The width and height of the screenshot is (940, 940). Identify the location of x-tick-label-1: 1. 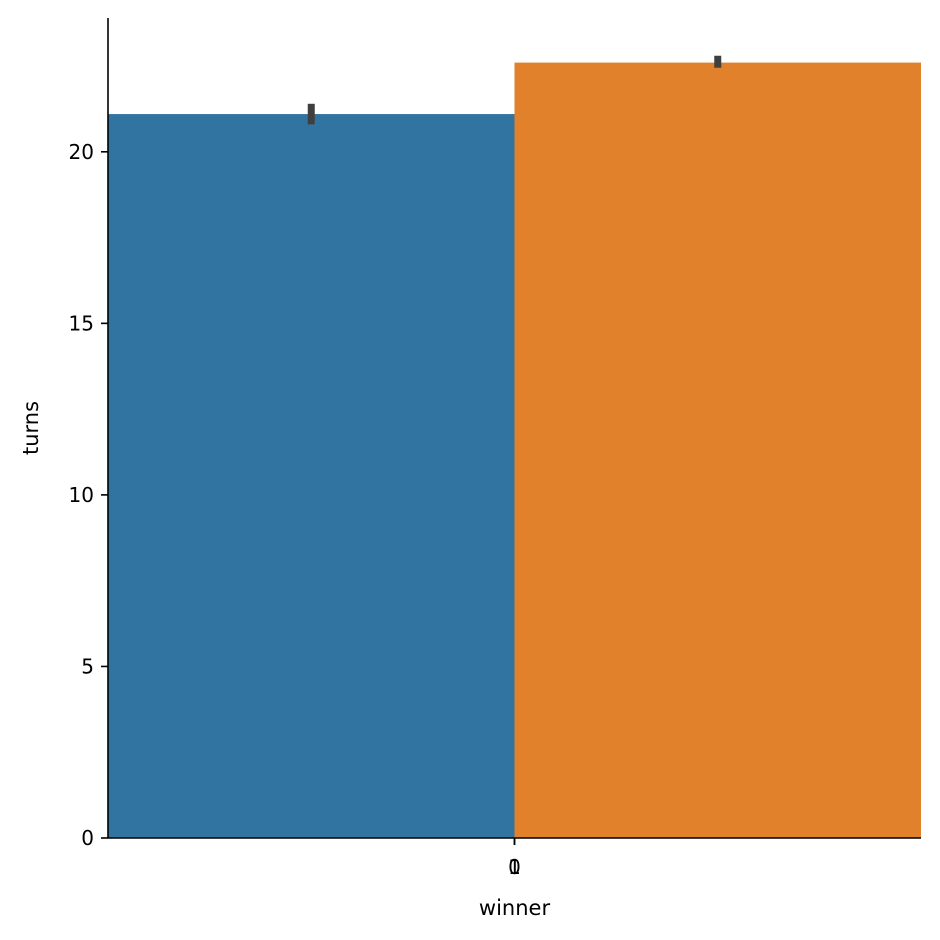
(514, 867).